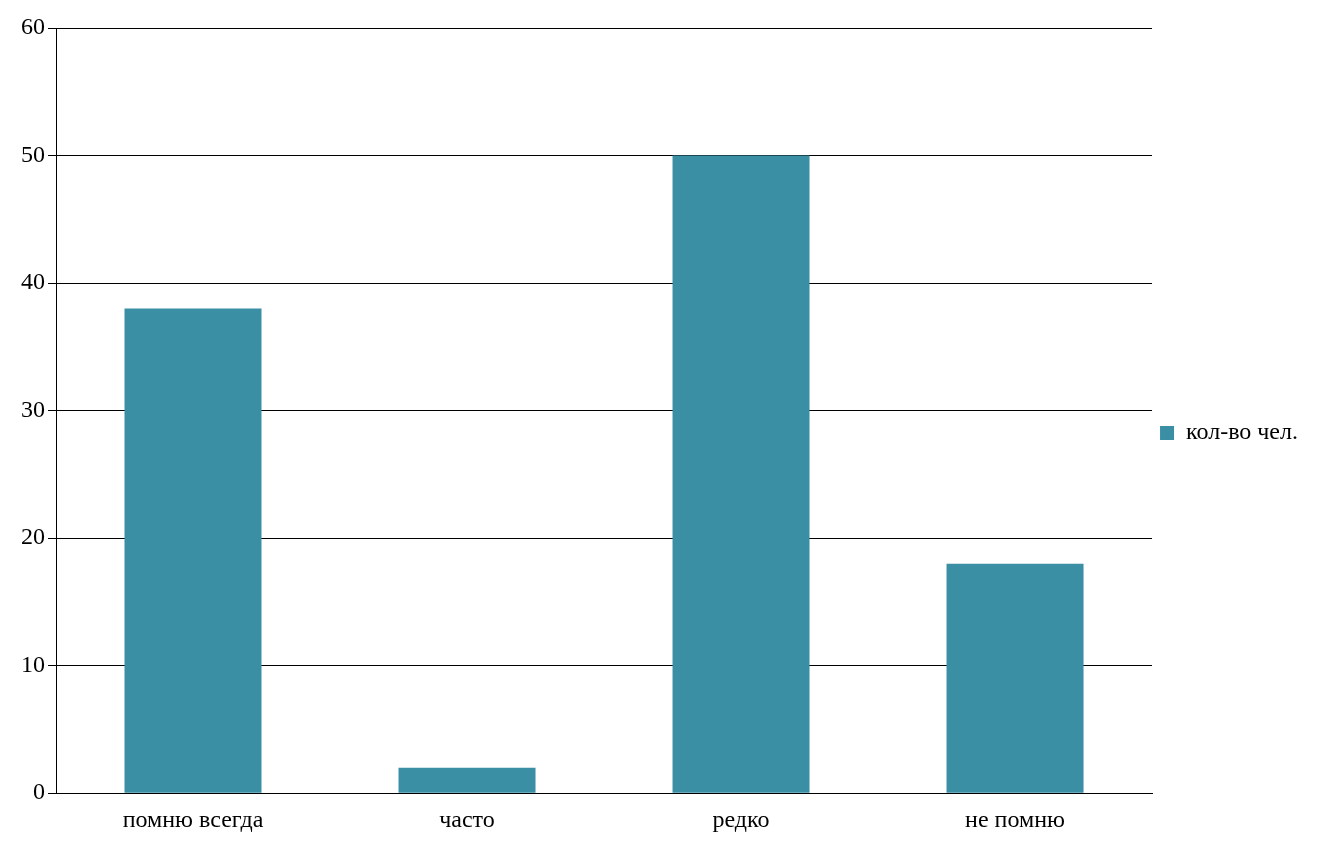 The height and width of the screenshot is (865, 1344). Describe the element at coordinates (193, 818) in the screenshot. I see `x-tick-label: помню всегда` at that location.